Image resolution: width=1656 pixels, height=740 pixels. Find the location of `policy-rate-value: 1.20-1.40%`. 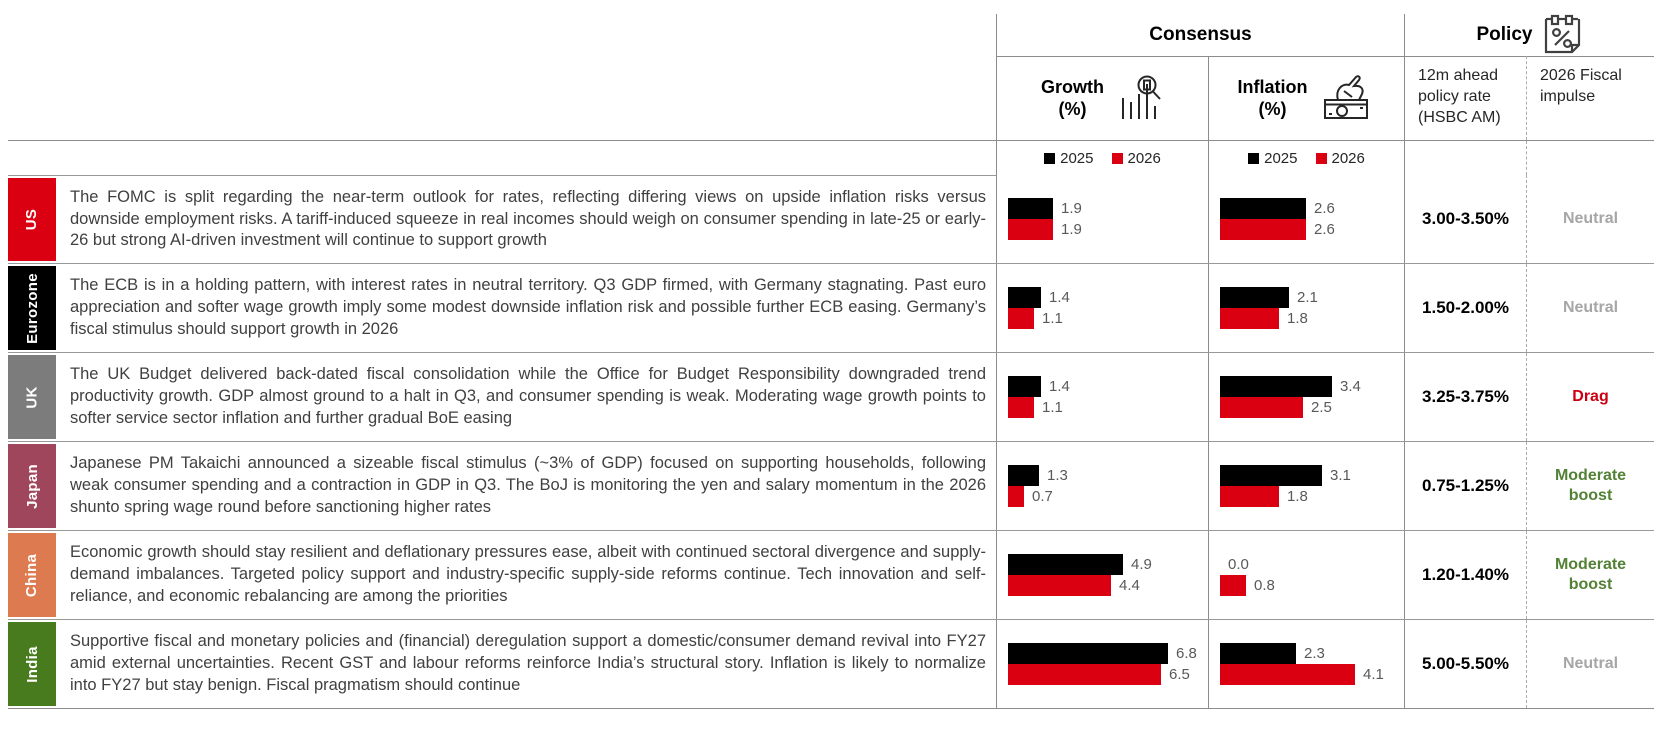

policy-rate-value: 1.20-1.40% is located at coordinates (1465, 574).